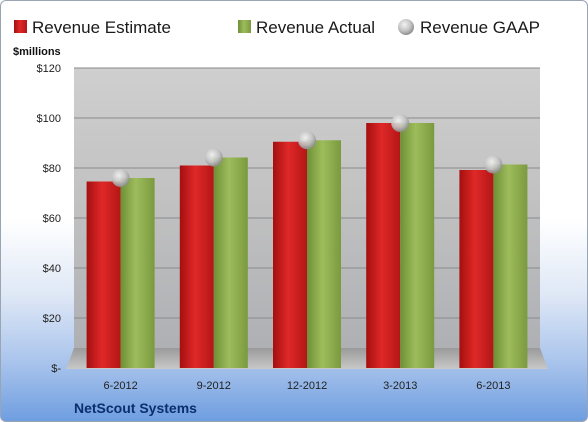 This screenshot has width=588, height=422. Describe the element at coordinates (52, 169) in the screenshot. I see `y-tick-label: $80` at that location.